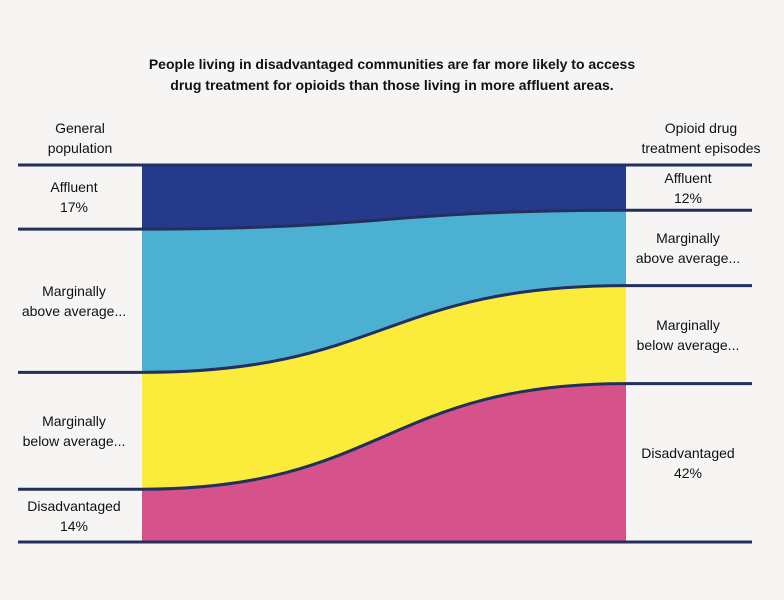 The width and height of the screenshot is (784, 600). I want to click on right-label-3: Disadvantaged 42%, so click(688, 463).